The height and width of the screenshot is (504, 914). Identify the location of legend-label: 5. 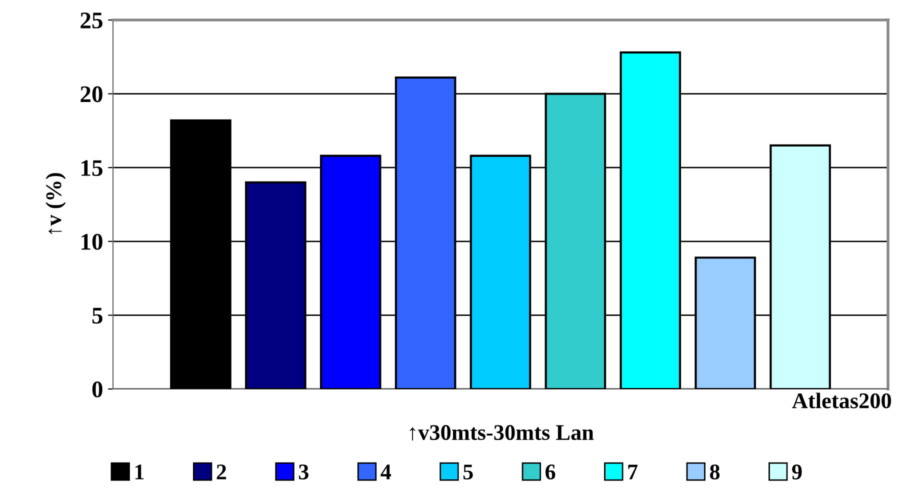
(468, 472).